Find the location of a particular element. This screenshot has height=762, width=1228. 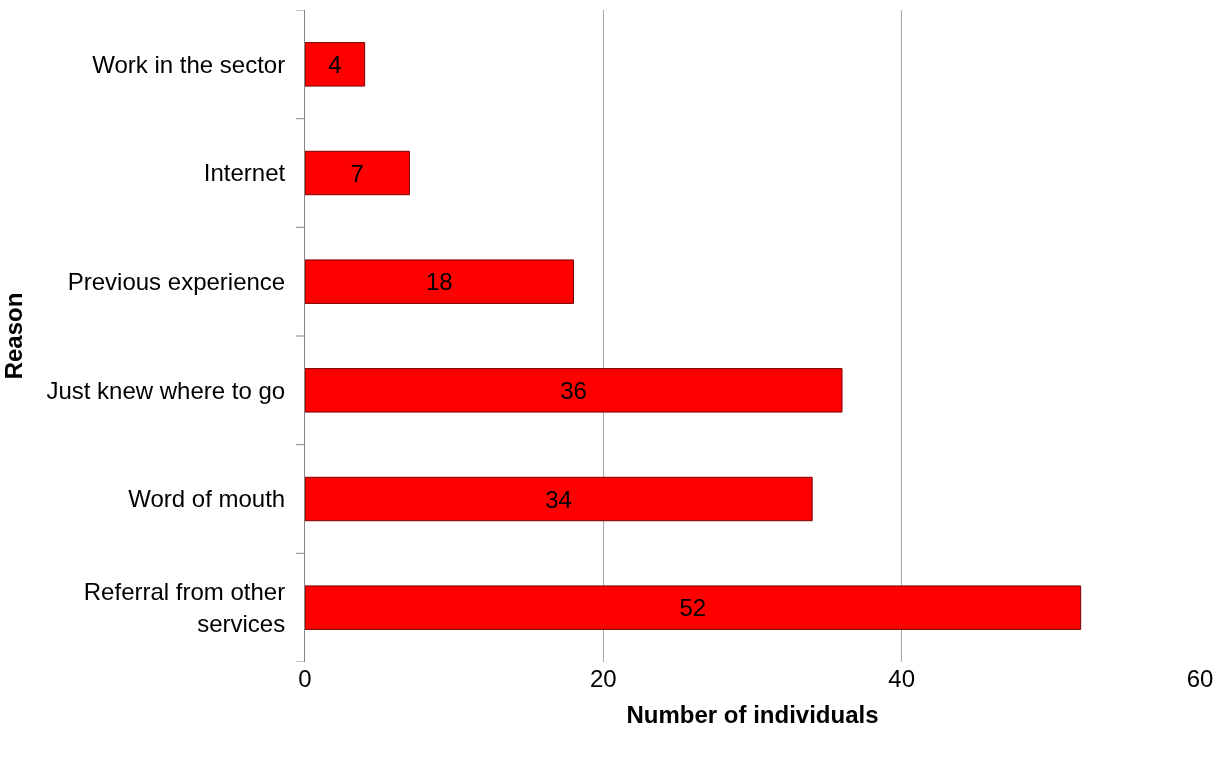

x-tick-label: 40 is located at coordinates (902, 678).